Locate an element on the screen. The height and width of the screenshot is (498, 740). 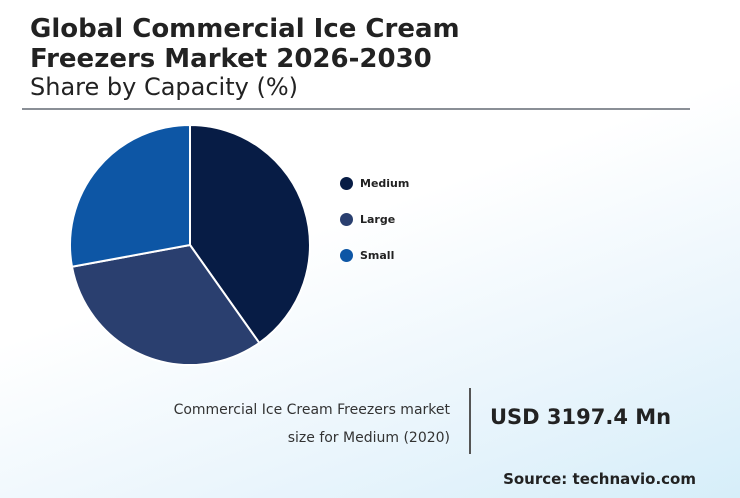
legend-marker-medium is located at coordinates (346, 183).